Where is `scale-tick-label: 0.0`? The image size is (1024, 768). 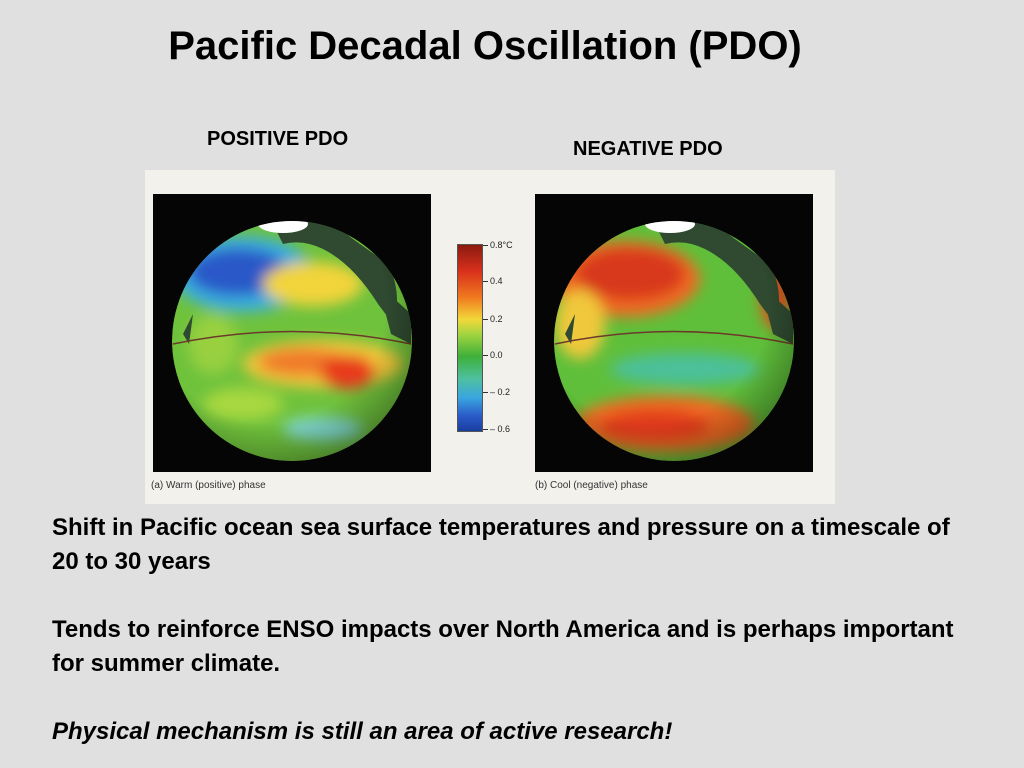
scale-tick-label: 0.0 is located at coordinates (493, 355).